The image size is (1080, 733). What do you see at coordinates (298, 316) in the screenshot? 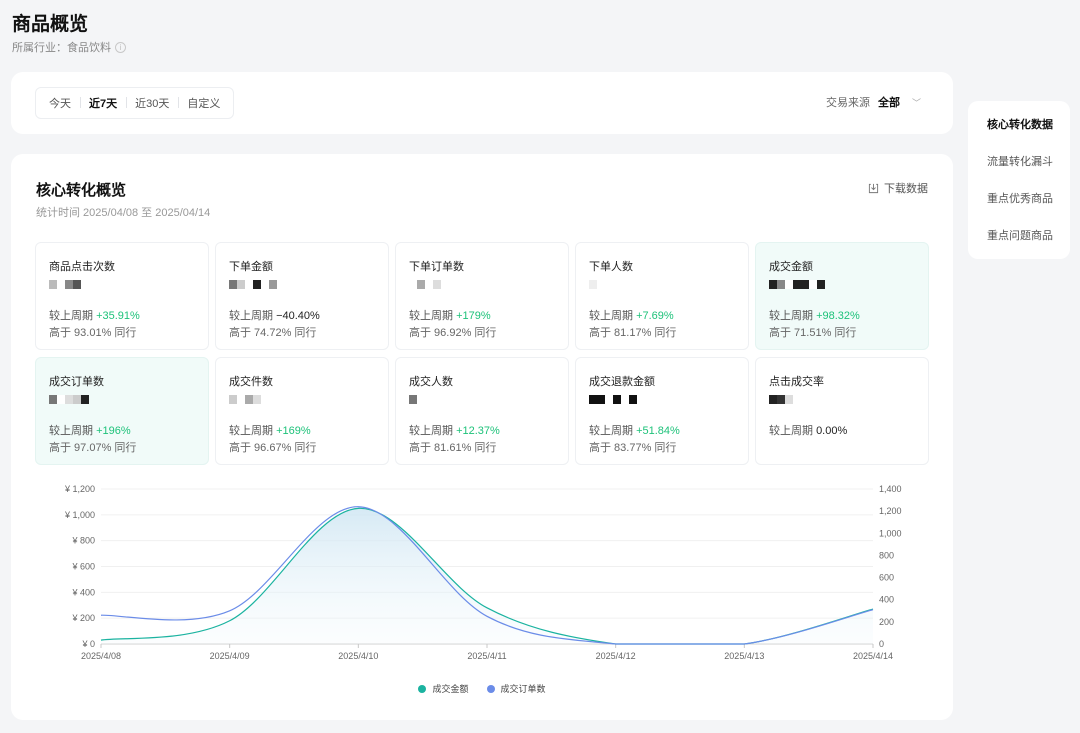
I see `metric-compare-value: −40.40%` at bounding box center [298, 316].